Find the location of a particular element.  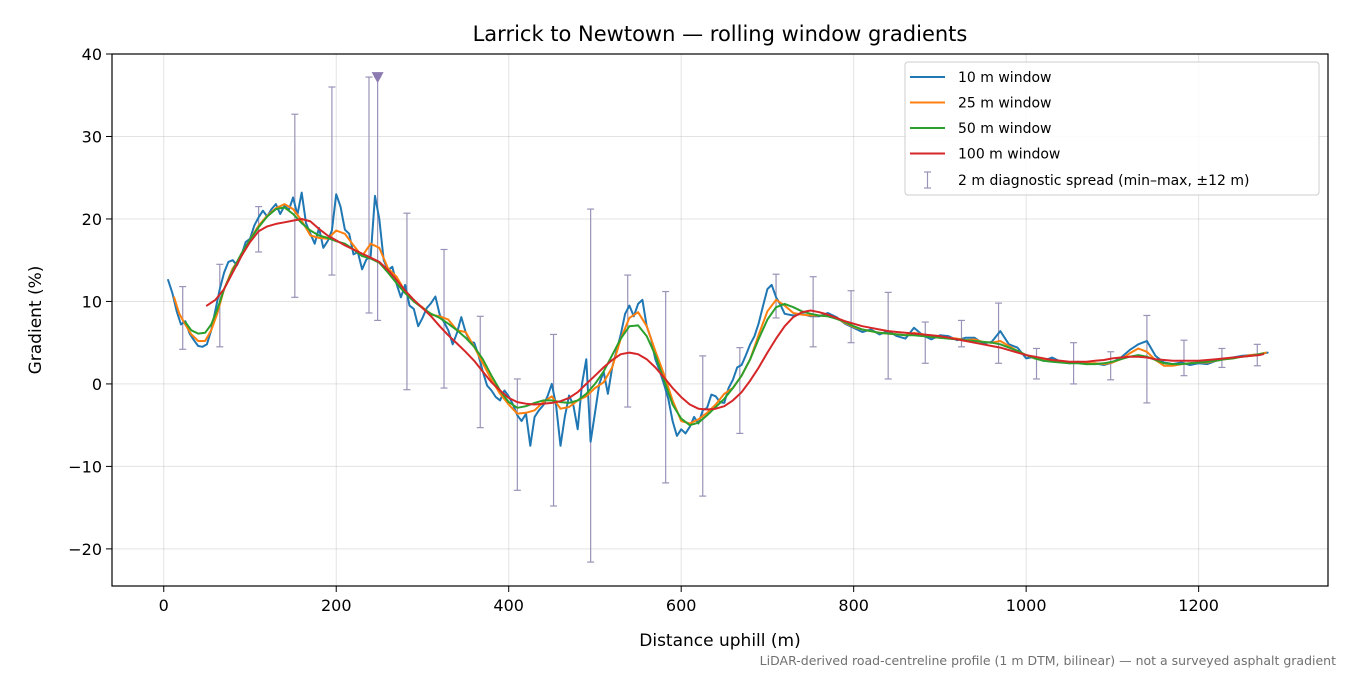

outlier-marker-triangle is located at coordinates (377, 78).